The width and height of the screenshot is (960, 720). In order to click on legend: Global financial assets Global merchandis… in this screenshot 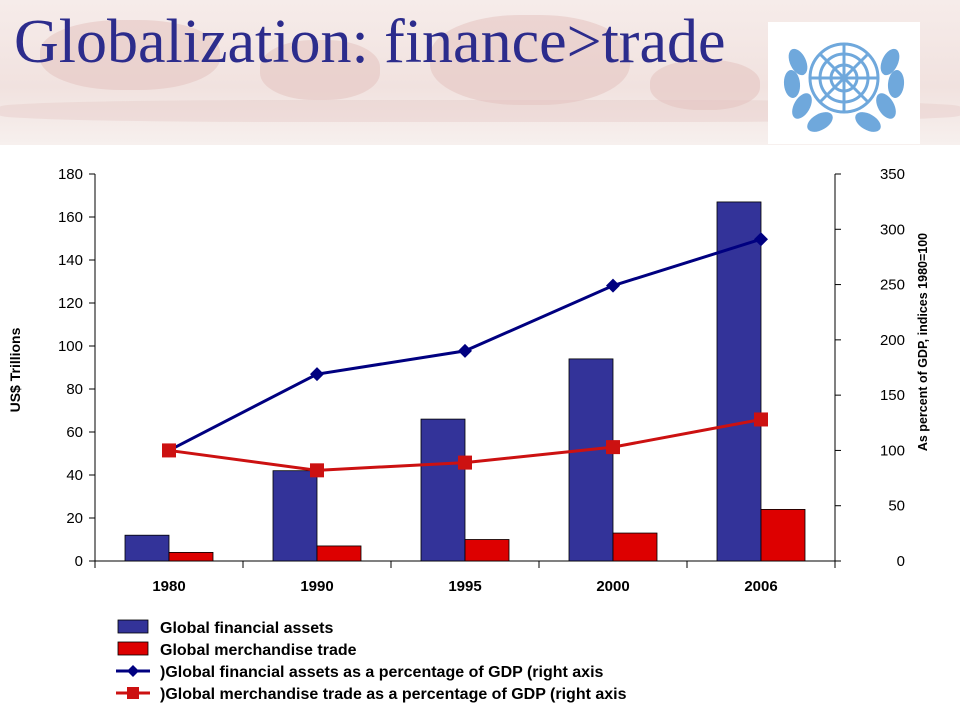, I will do `click(371, 661)`.